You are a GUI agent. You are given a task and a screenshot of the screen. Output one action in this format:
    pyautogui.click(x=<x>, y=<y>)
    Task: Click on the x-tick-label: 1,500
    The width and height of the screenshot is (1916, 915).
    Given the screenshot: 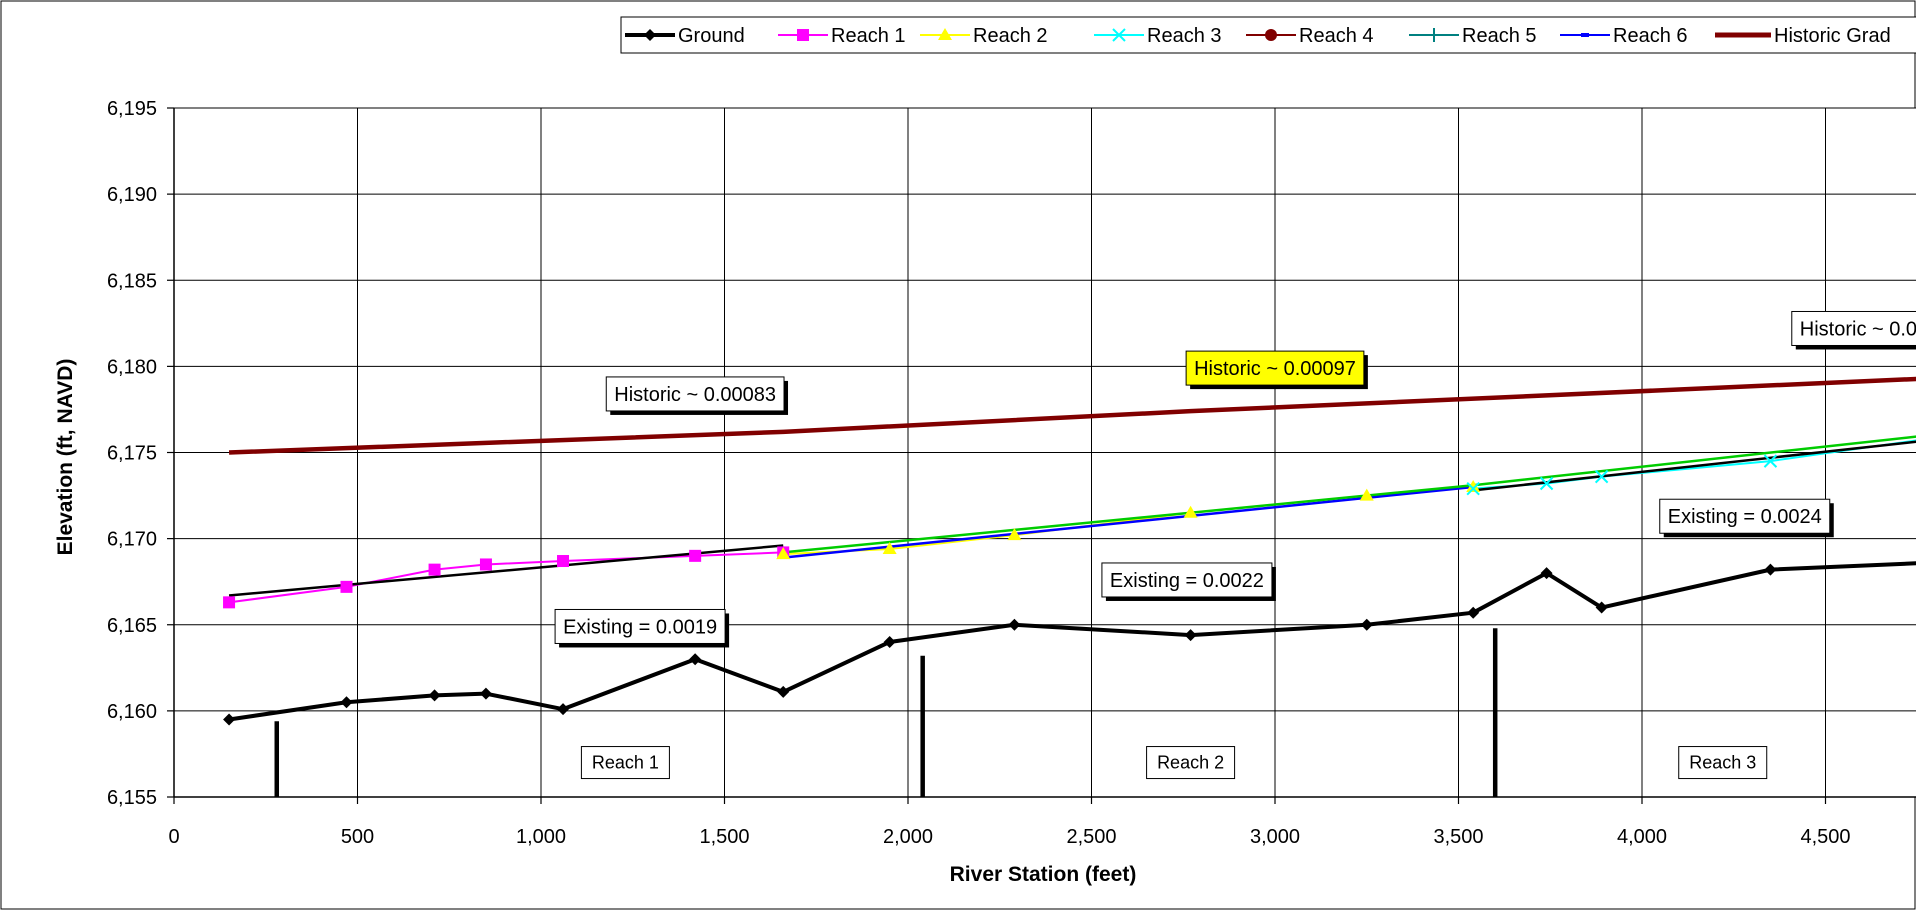 What is the action you would take?
    pyautogui.click(x=724, y=837)
    